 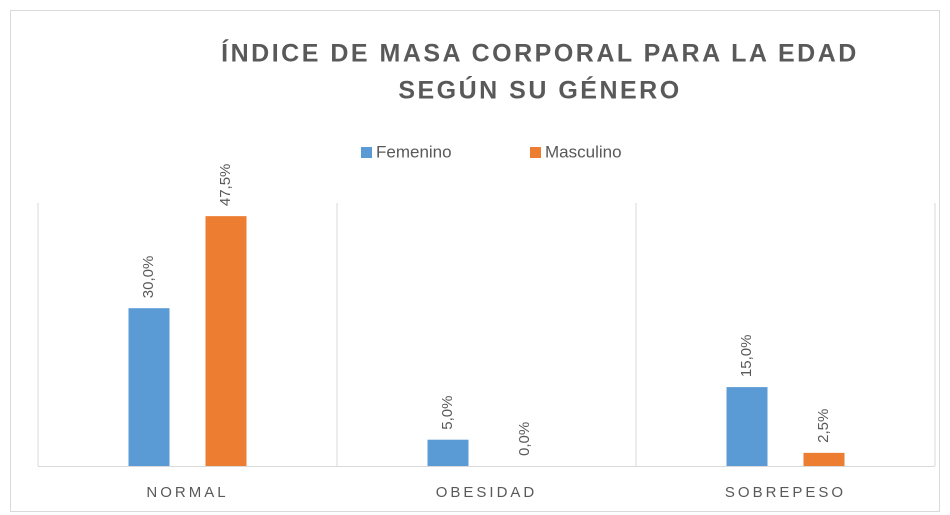 What do you see at coordinates (447, 412) in the screenshot?
I see `data-label: 5,0%` at bounding box center [447, 412].